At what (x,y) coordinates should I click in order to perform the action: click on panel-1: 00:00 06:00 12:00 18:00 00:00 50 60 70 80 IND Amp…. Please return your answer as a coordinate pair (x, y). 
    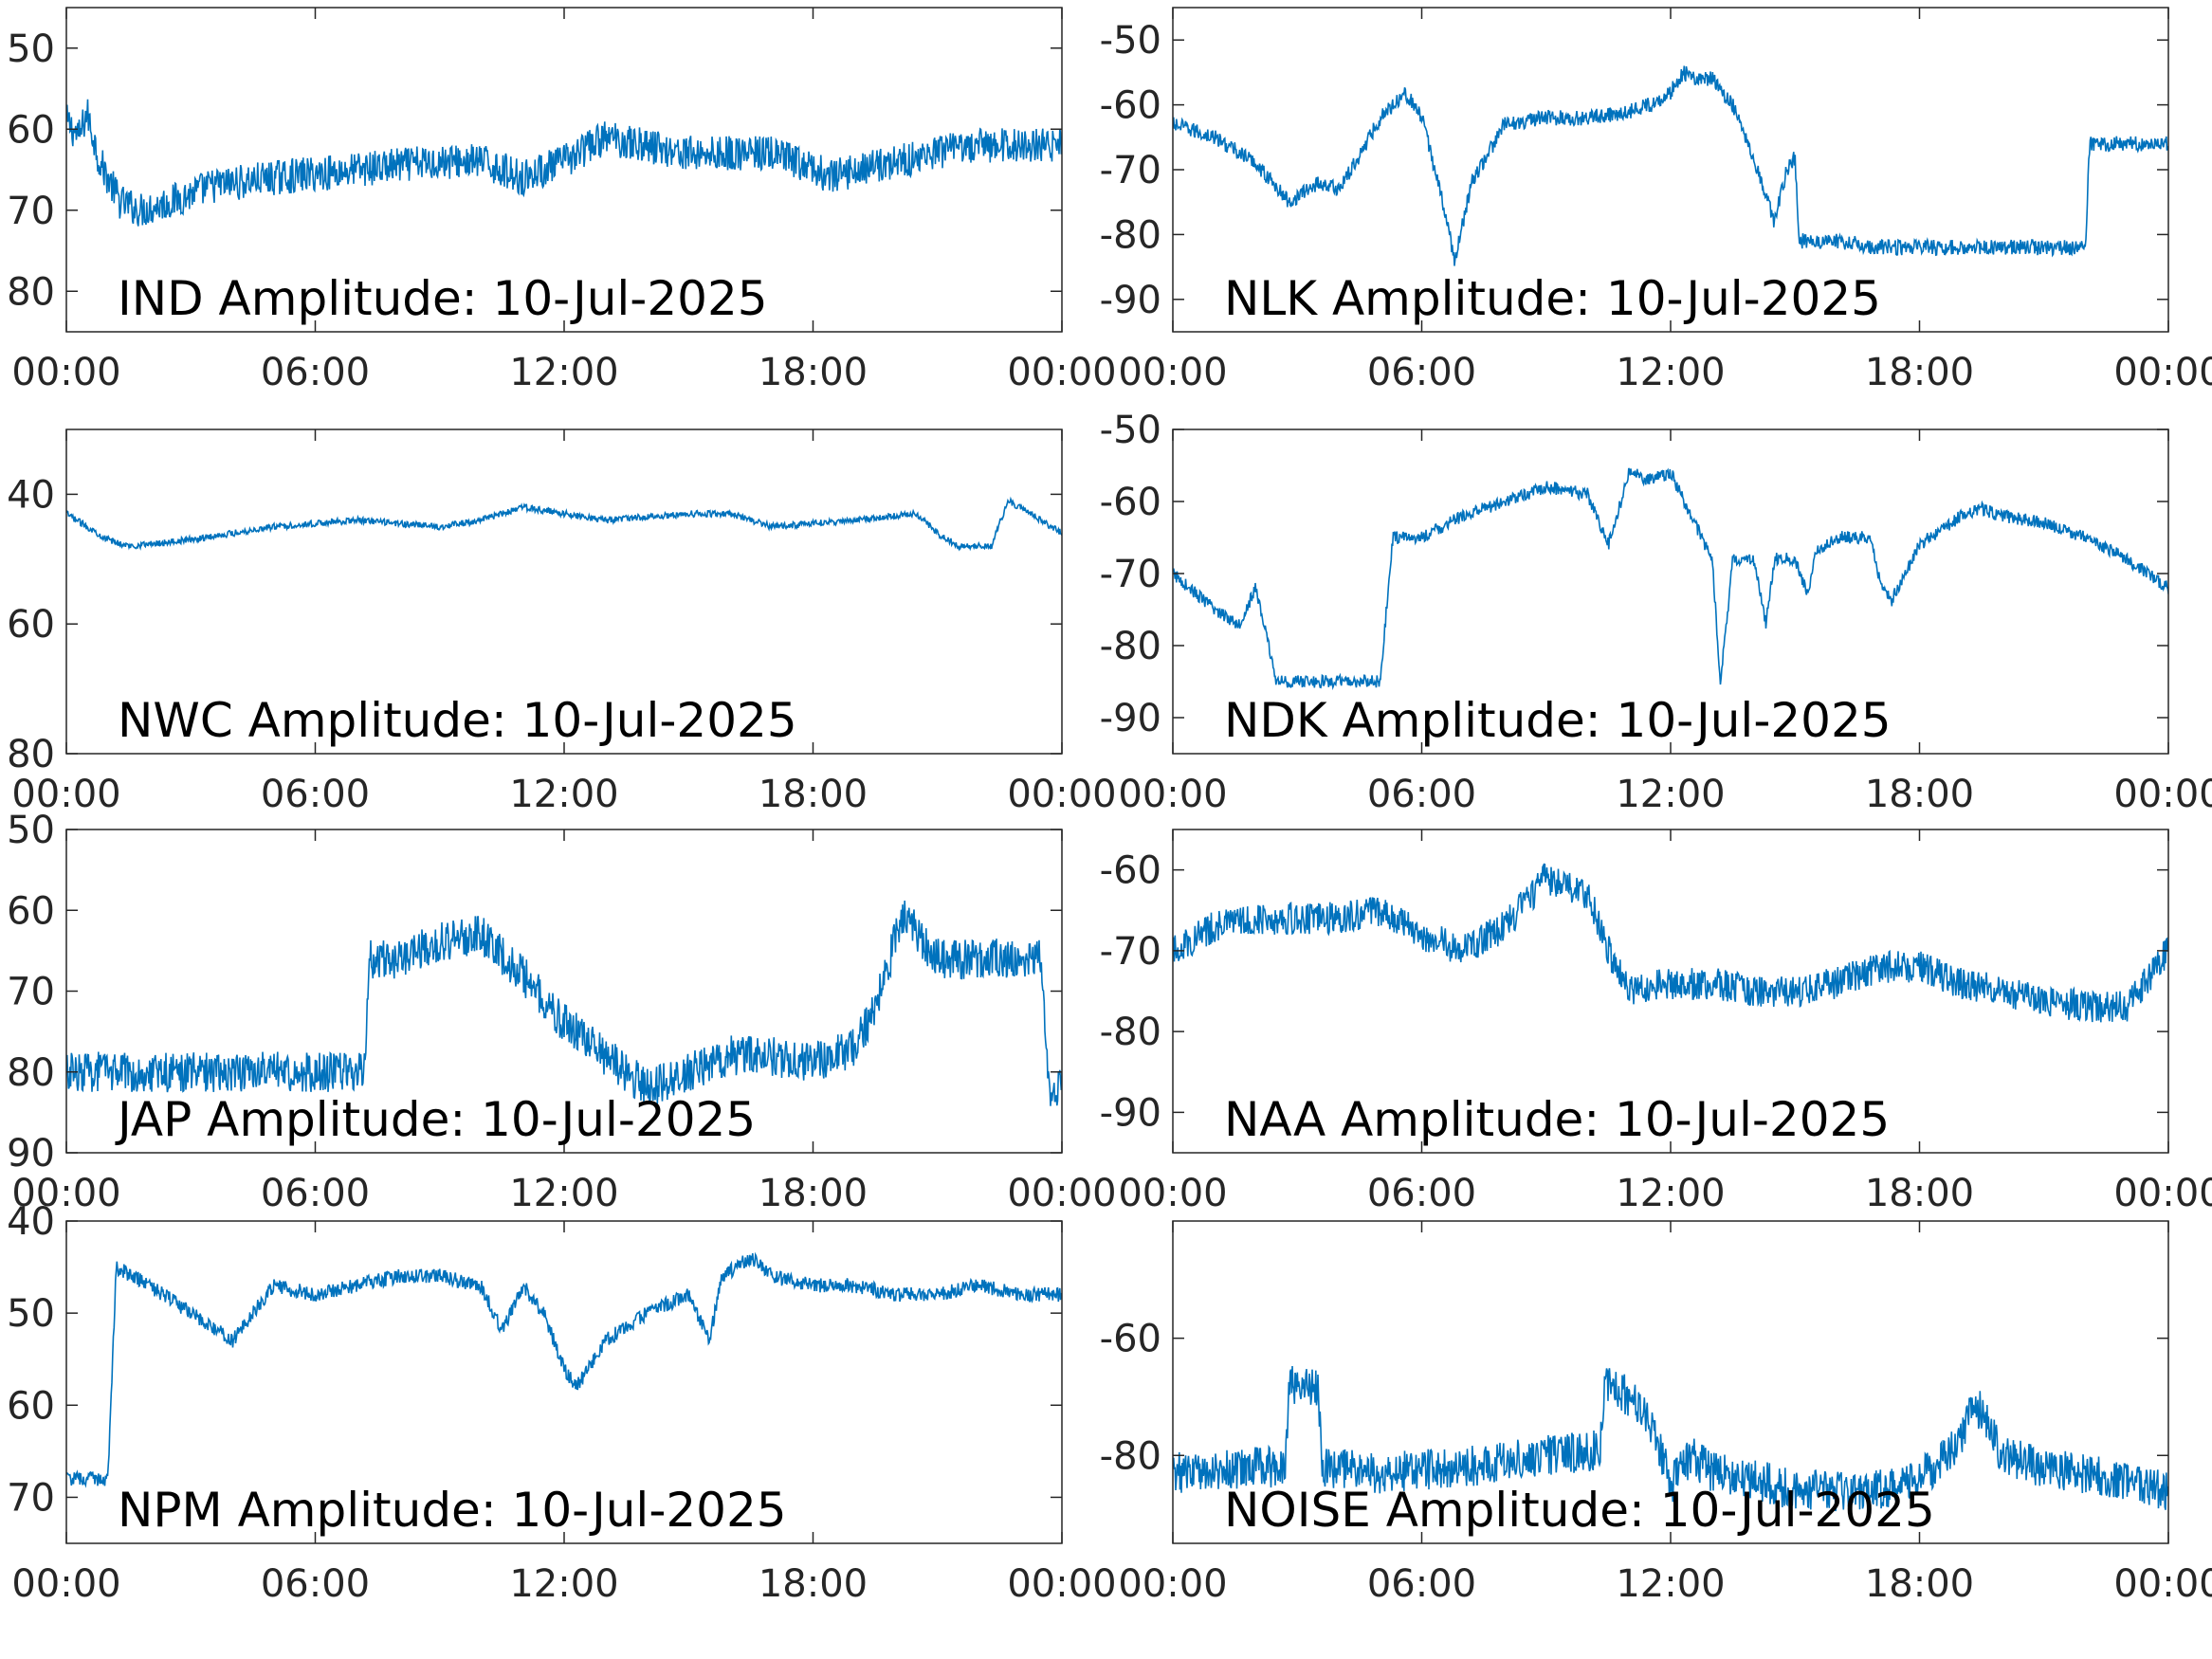
    Looking at the image, I should click on (562, 200).